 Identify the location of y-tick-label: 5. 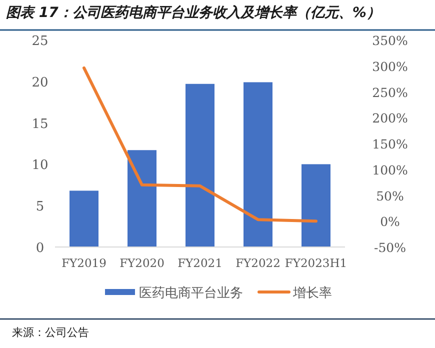
(40, 207).